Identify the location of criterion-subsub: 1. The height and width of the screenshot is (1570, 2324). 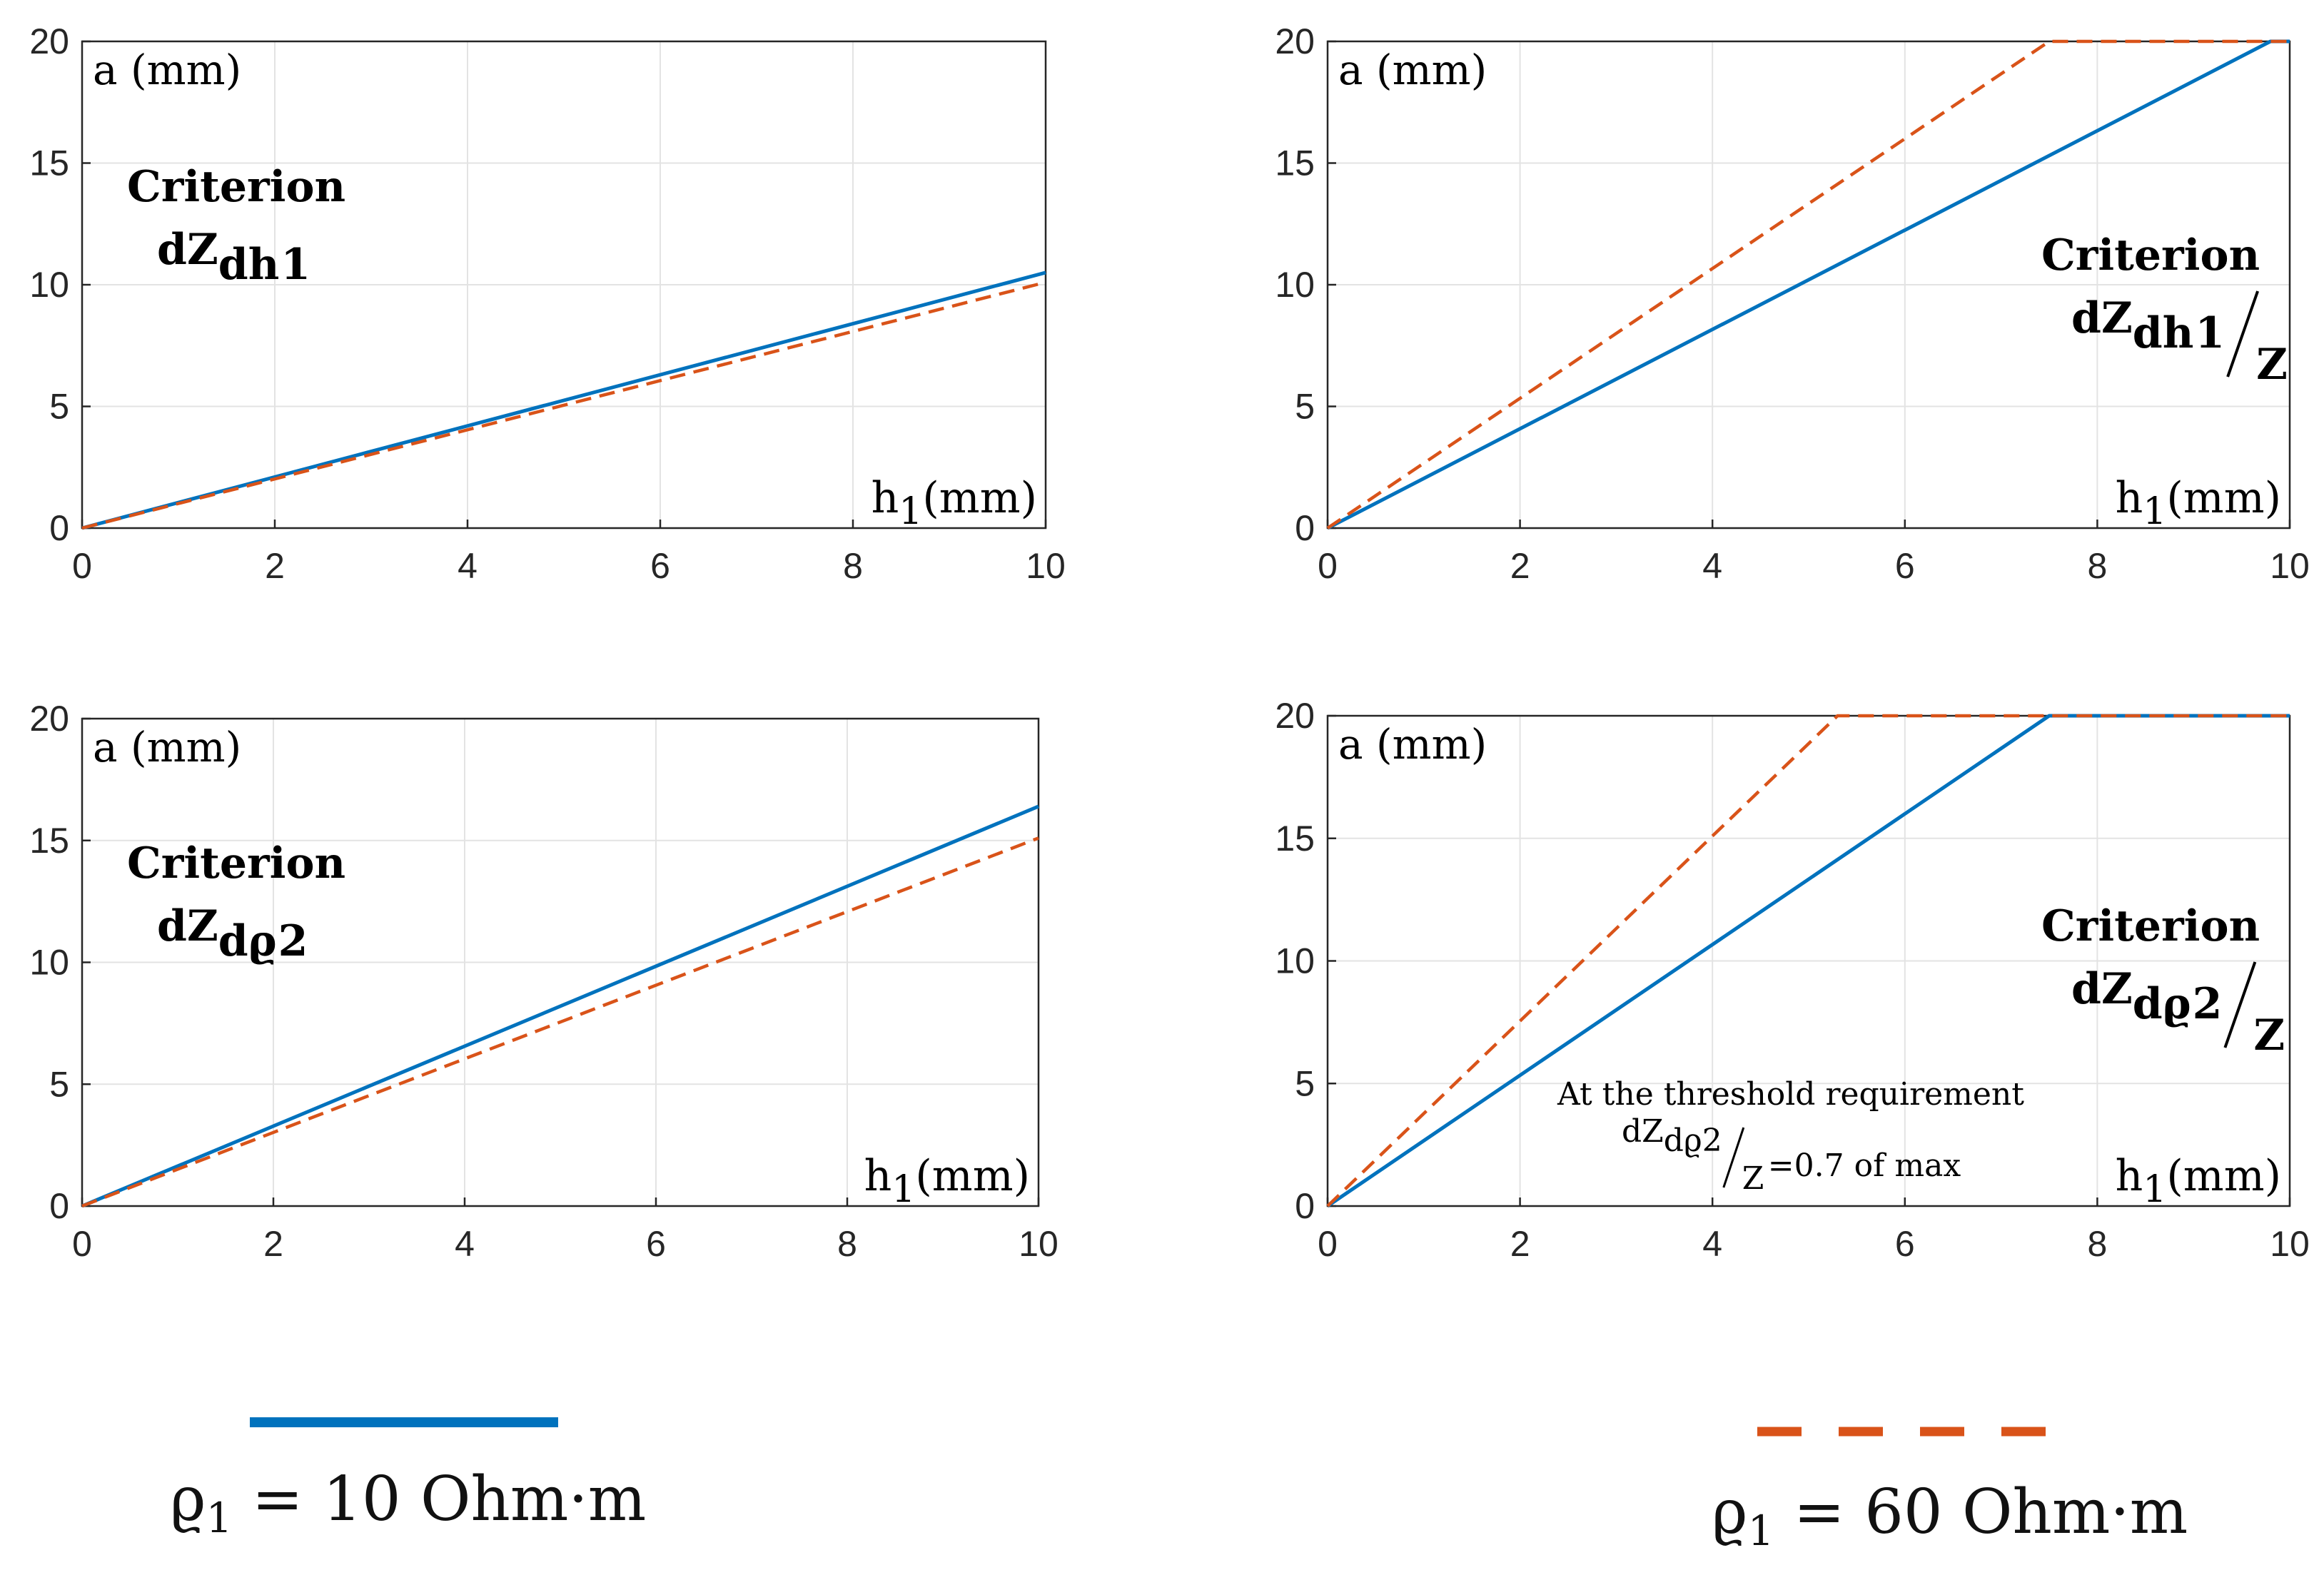
(2210, 333).